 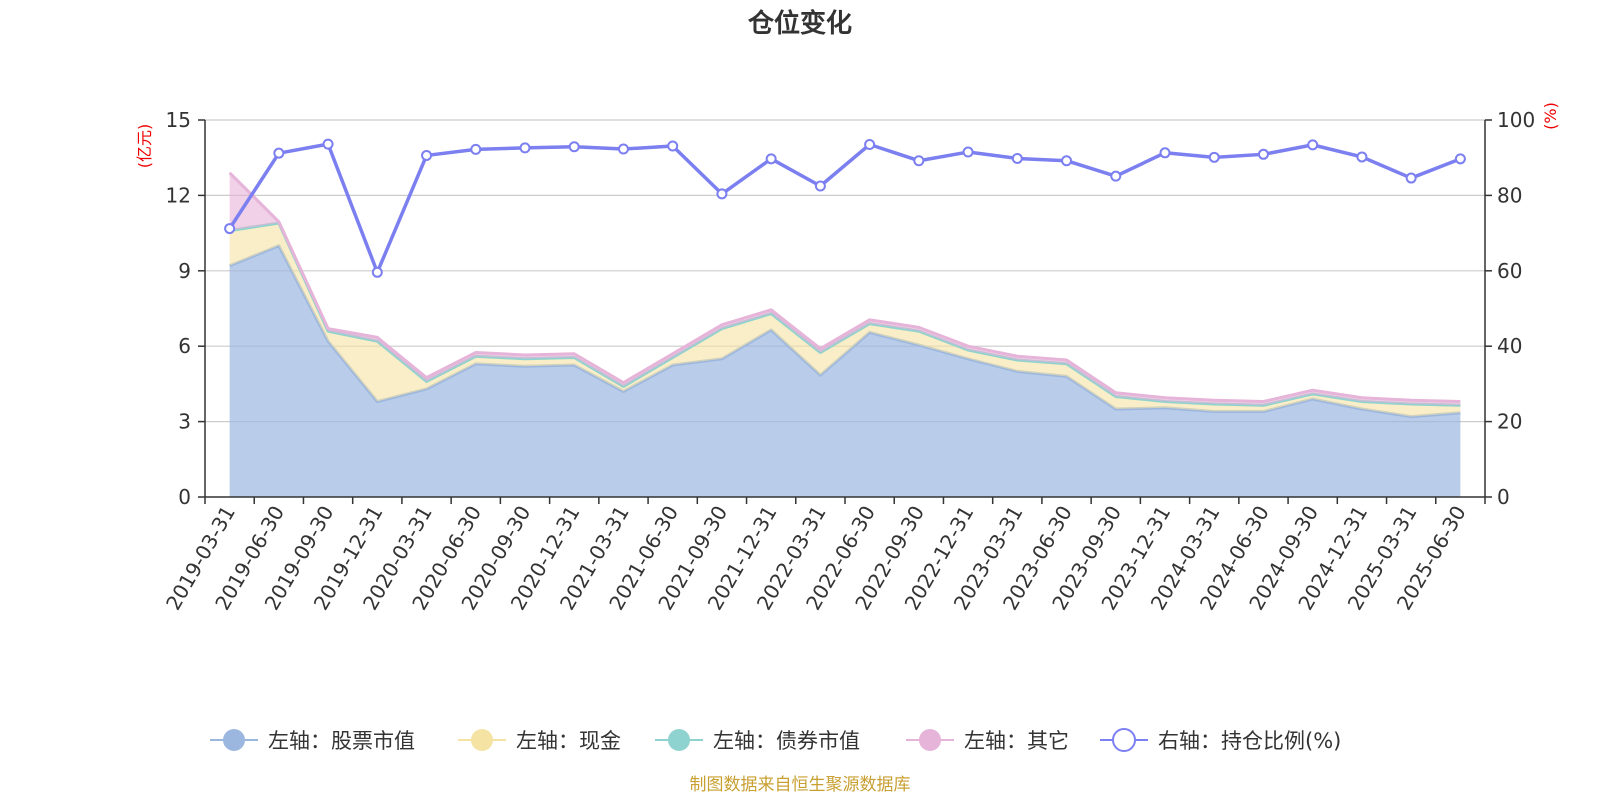 I want to click on legend-label: 左轴：现金, so click(x=568, y=741).